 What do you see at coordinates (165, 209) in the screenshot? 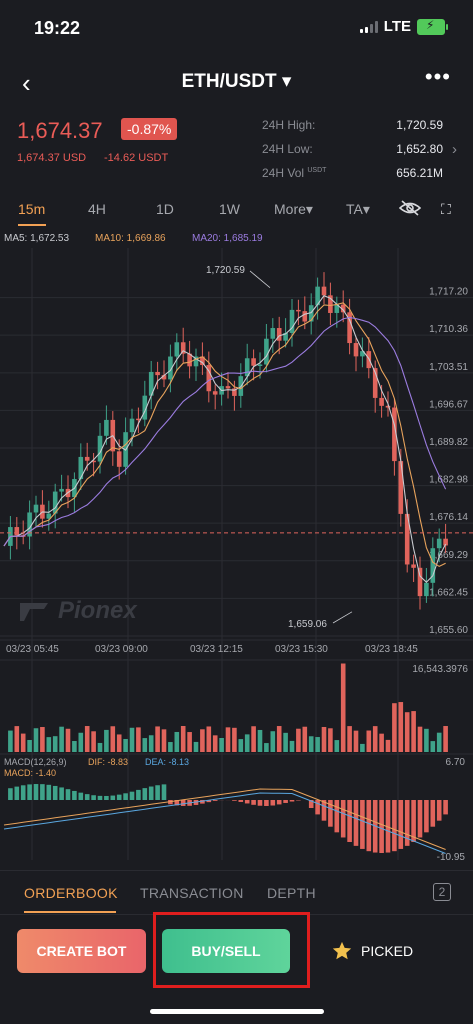
I see `tab-1d: 1D` at bounding box center [165, 209].